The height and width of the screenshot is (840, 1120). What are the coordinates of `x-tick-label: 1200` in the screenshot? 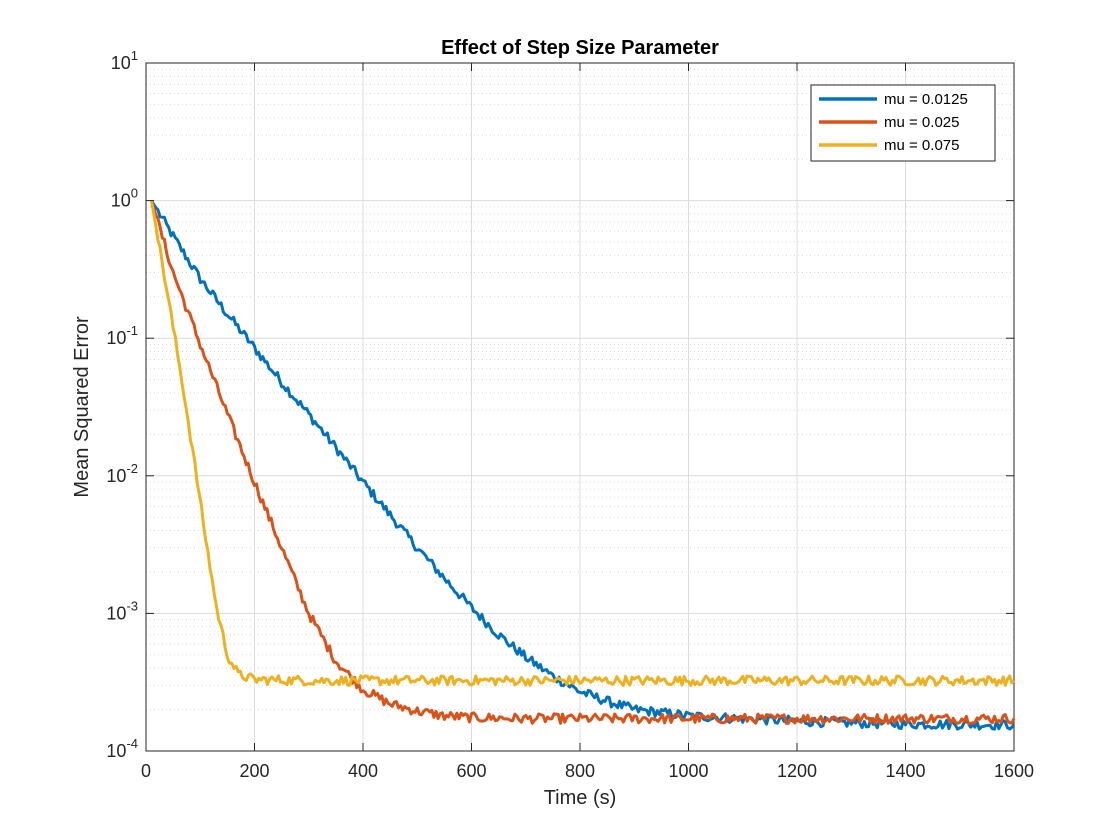 It's located at (797, 771).